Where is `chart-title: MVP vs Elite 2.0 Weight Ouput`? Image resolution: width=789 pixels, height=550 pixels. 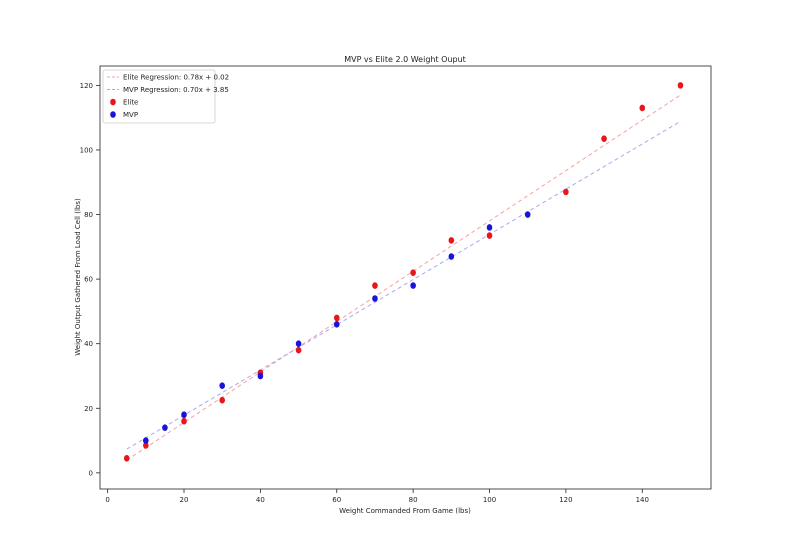
chart-title: MVP vs Elite 2.0 Weight Ouput is located at coordinates (405, 59).